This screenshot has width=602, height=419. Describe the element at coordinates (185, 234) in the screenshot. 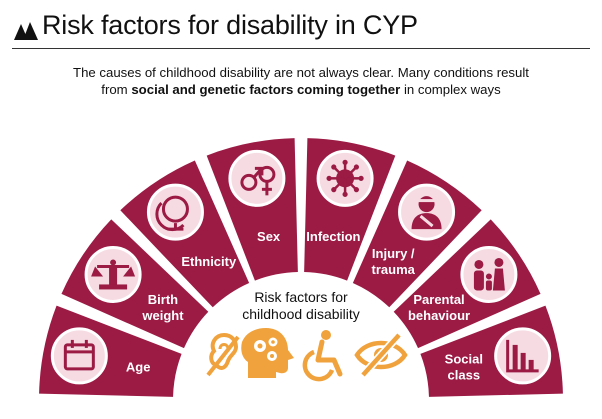

I see `segment-ethnicity: Ethnicity` at that location.